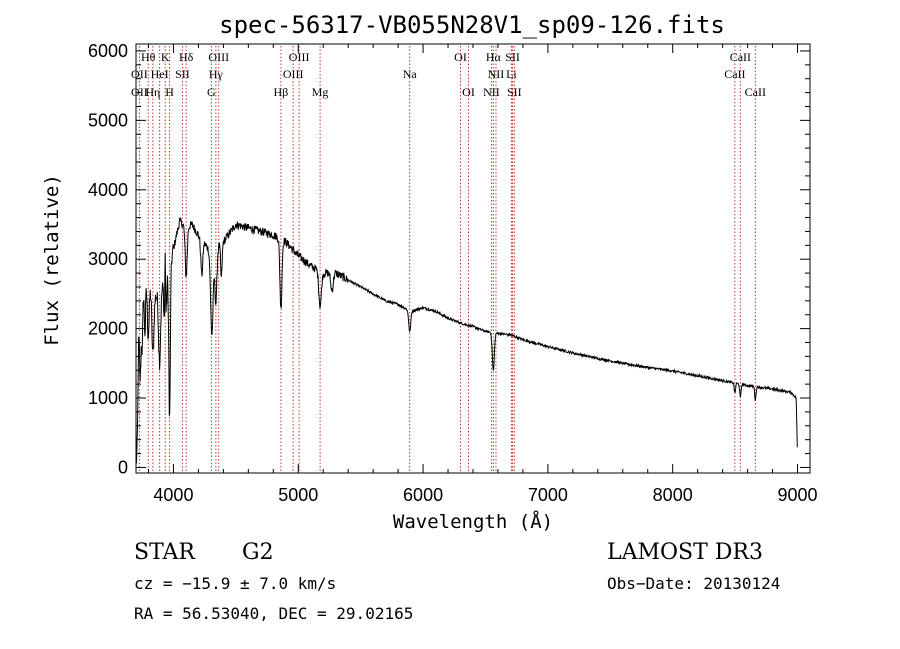 This screenshot has height=649, width=900. What do you see at coordinates (673, 495) in the screenshot?
I see `x-tick-label: 8000` at bounding box center [673, 495].